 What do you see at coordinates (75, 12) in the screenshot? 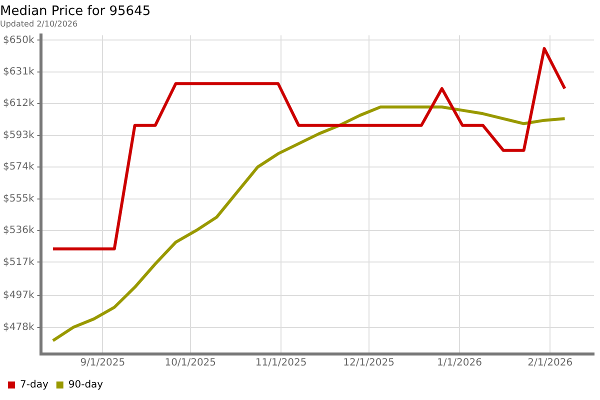
I see `chart-title: Median Price for 95645` at bounding box center [75, 12].